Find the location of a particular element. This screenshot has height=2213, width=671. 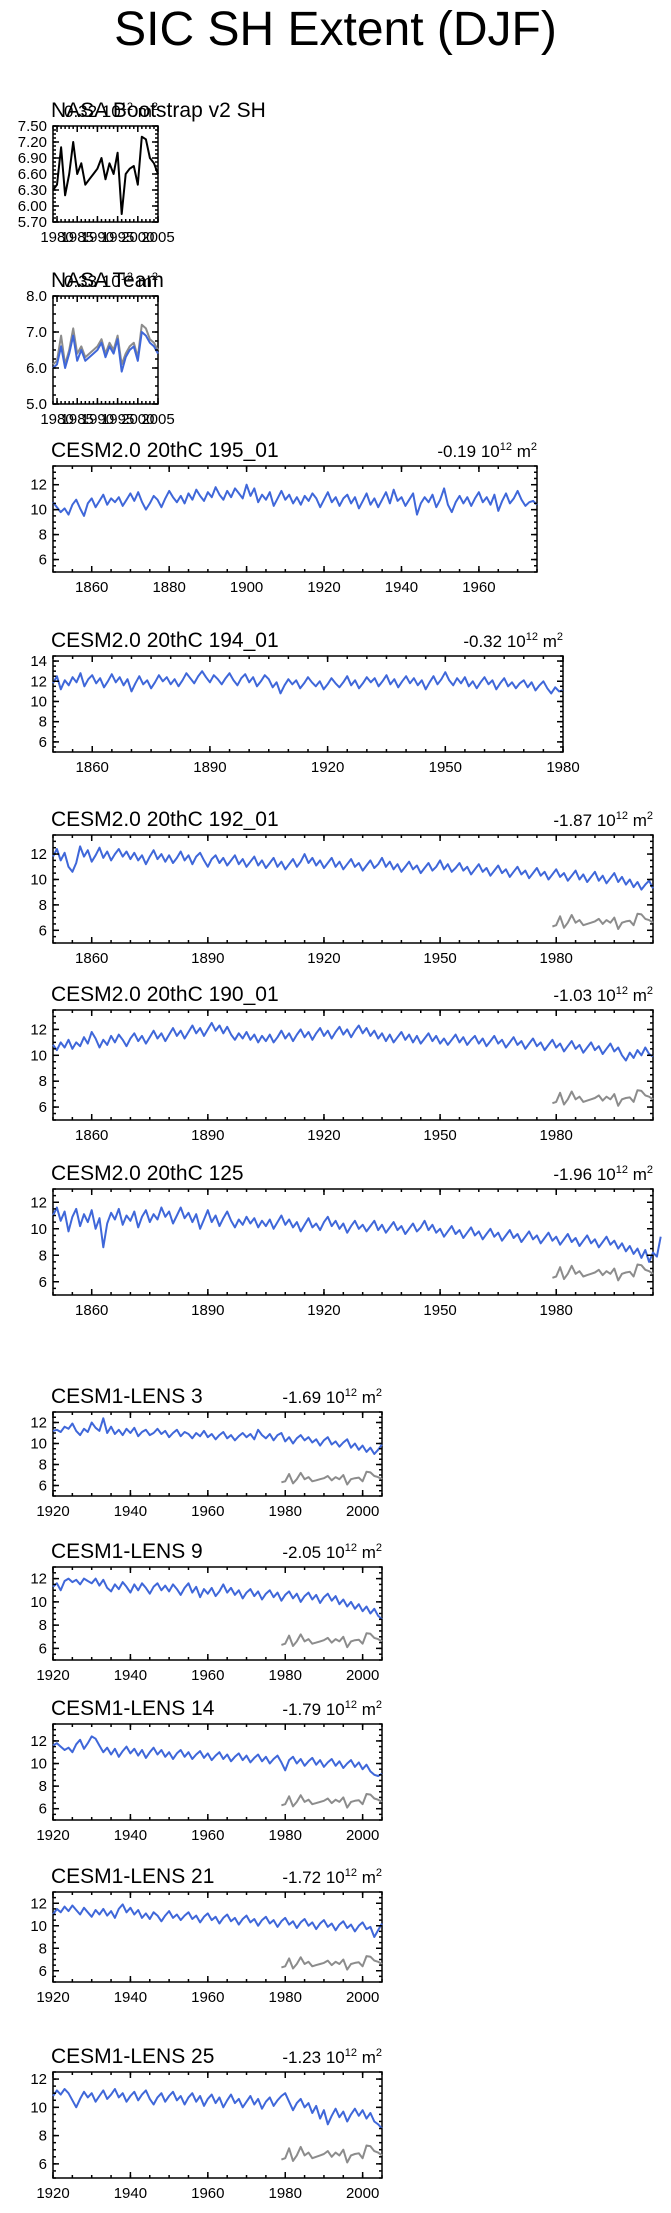

x-tick-label: 2005 is located at coordinates (157, 237).